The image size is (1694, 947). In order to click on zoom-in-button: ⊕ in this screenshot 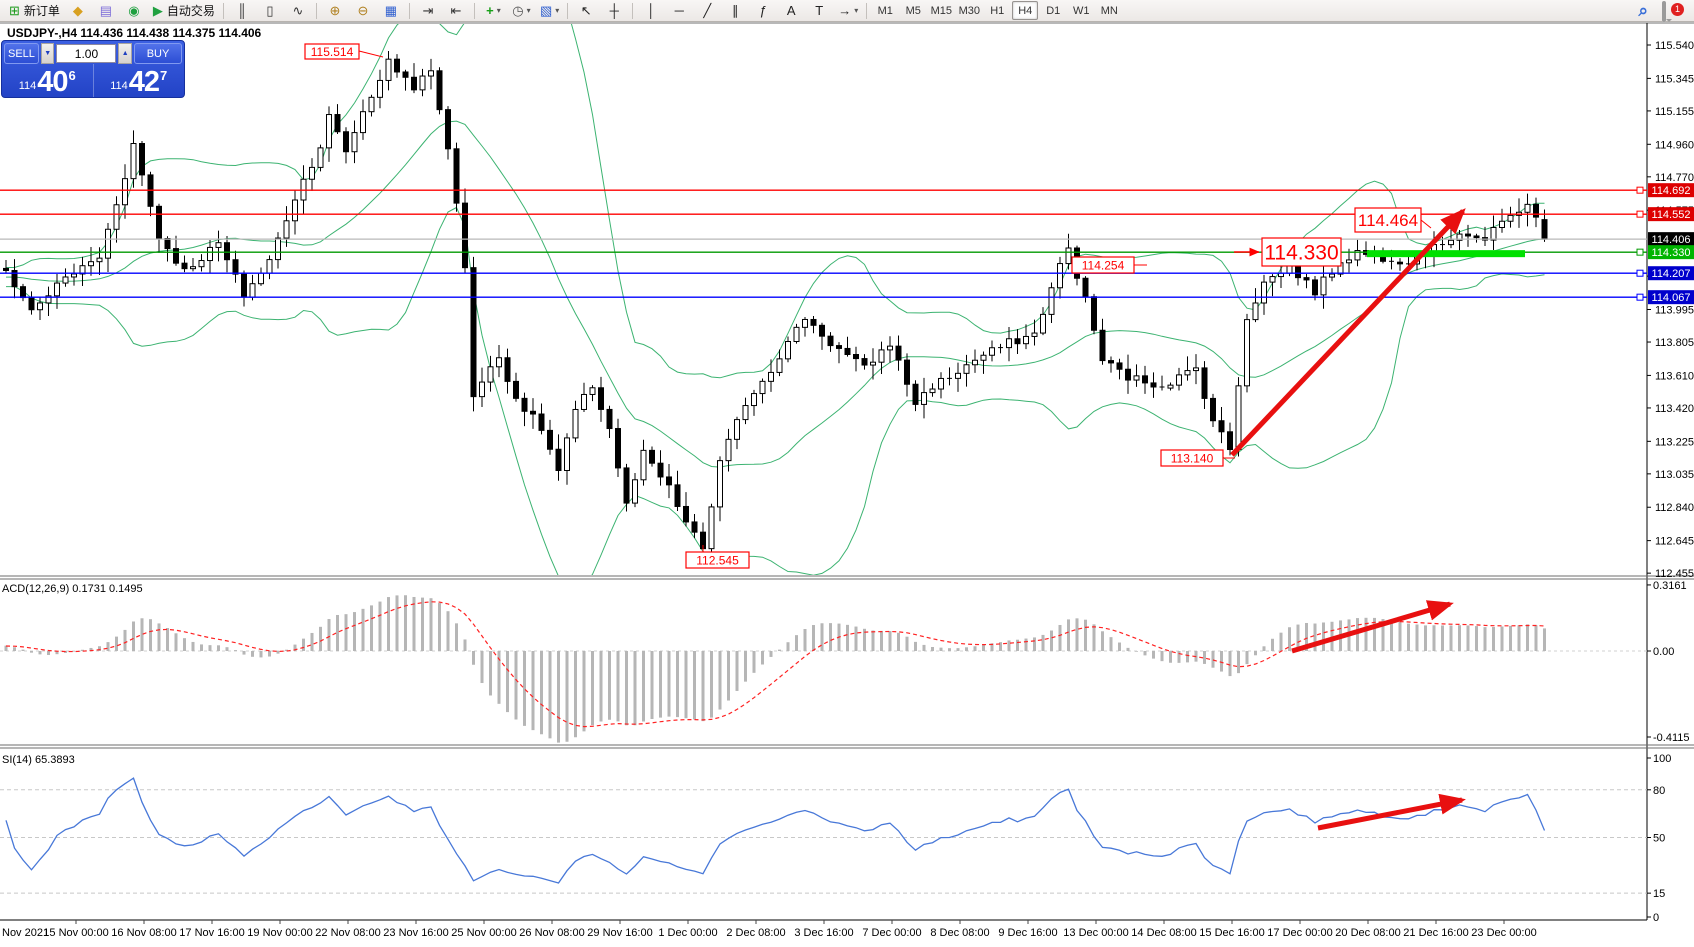, I will do `click(335, 11)`.